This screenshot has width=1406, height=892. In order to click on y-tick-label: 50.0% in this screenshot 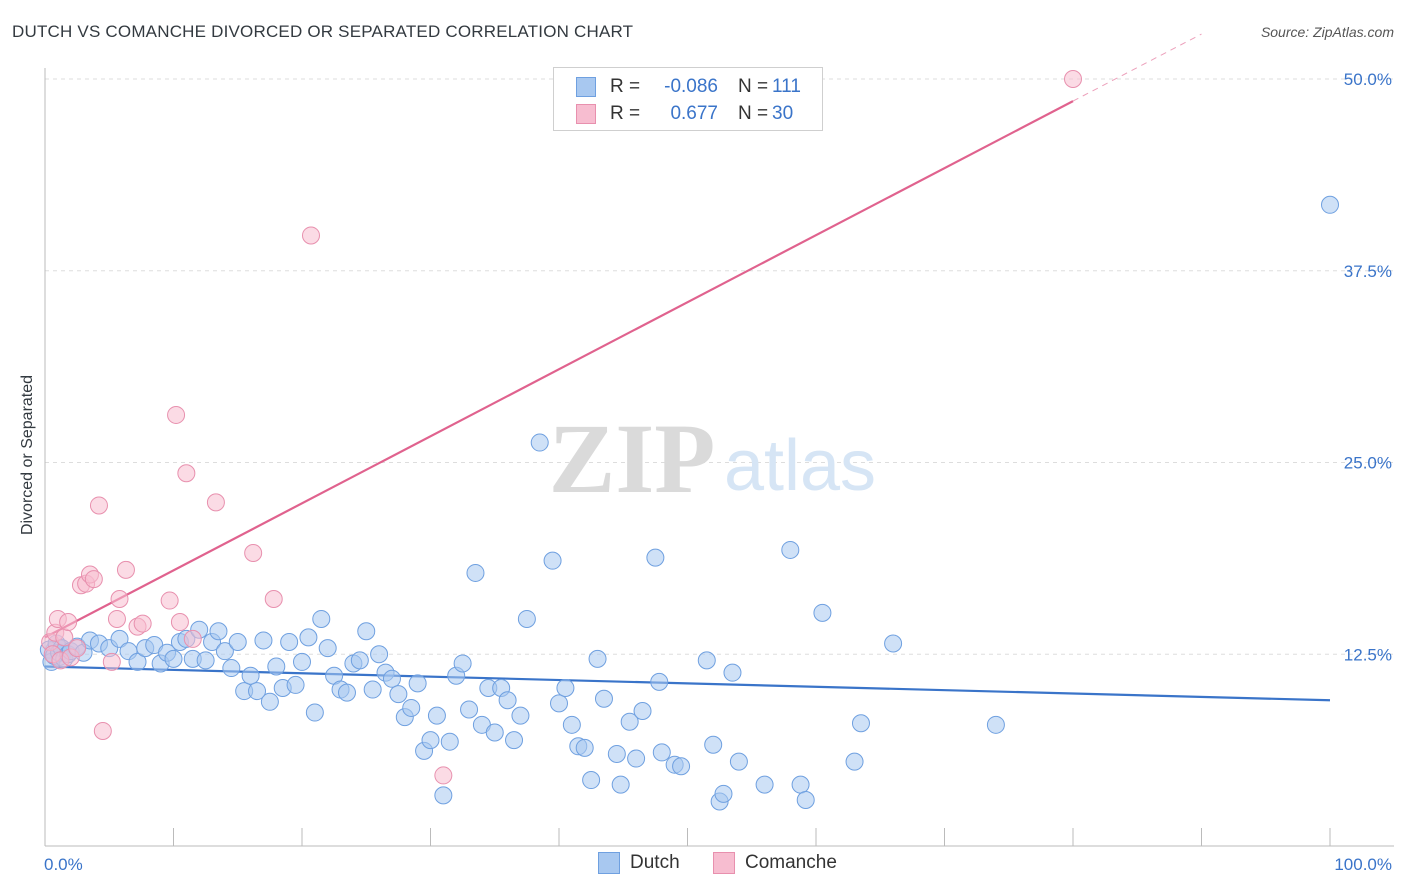, I will do `click(1368, 79)`.